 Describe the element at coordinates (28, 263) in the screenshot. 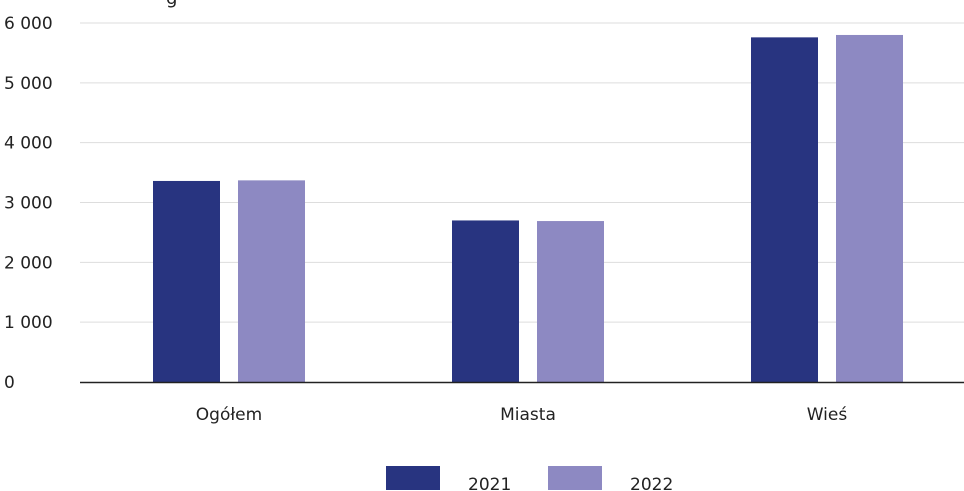

I see `y-tick-label: 2 000` at that location.